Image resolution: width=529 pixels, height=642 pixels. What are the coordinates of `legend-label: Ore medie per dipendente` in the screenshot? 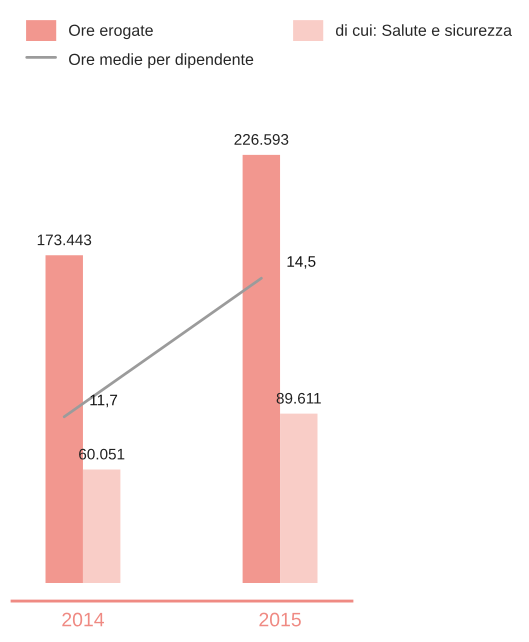 It's located at (161, 60).